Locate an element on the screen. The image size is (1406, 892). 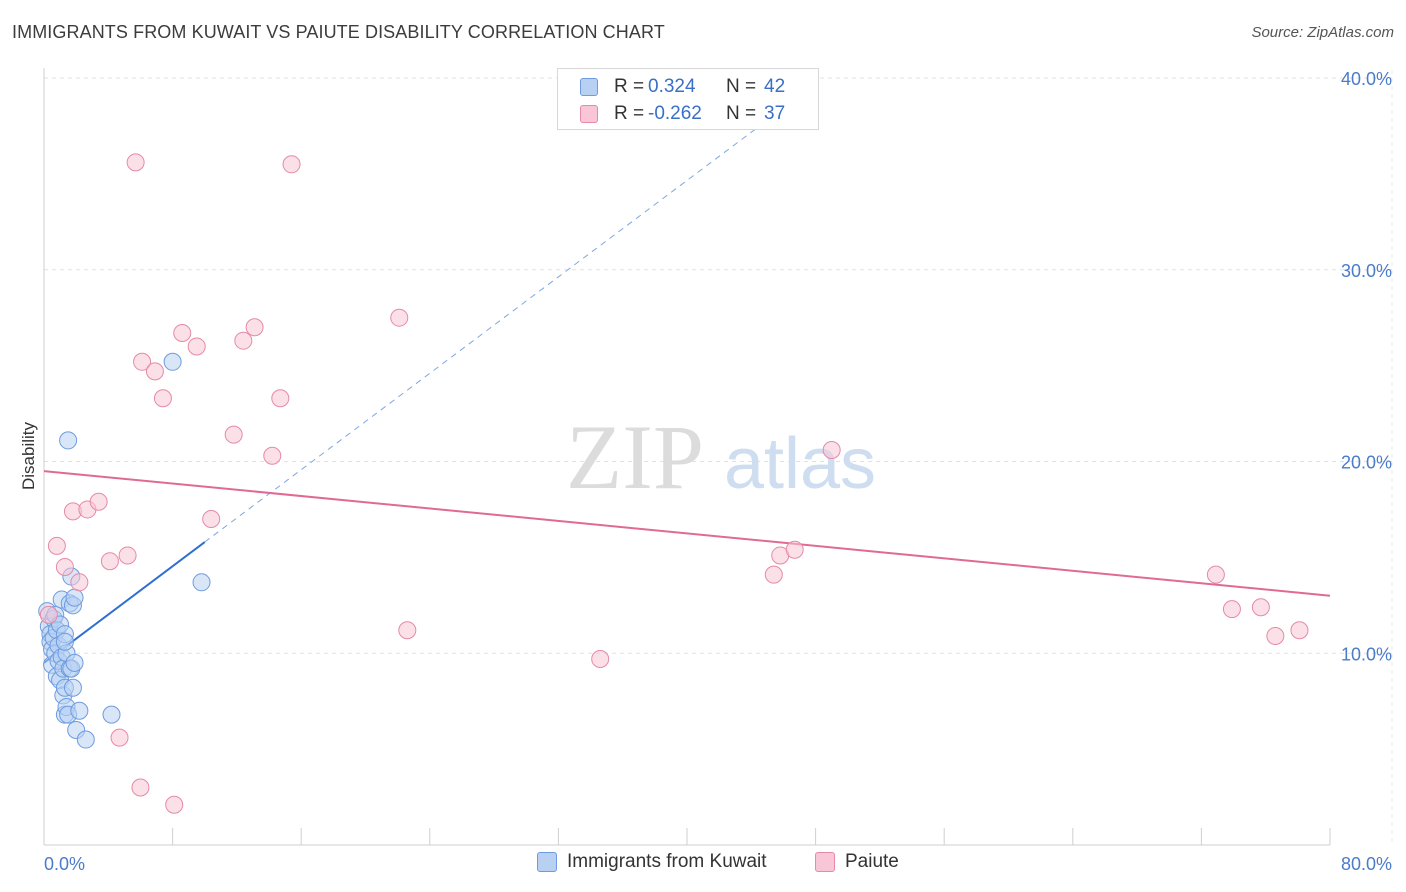
watermark: ZIP atlas is located at coordinates (721, 457).